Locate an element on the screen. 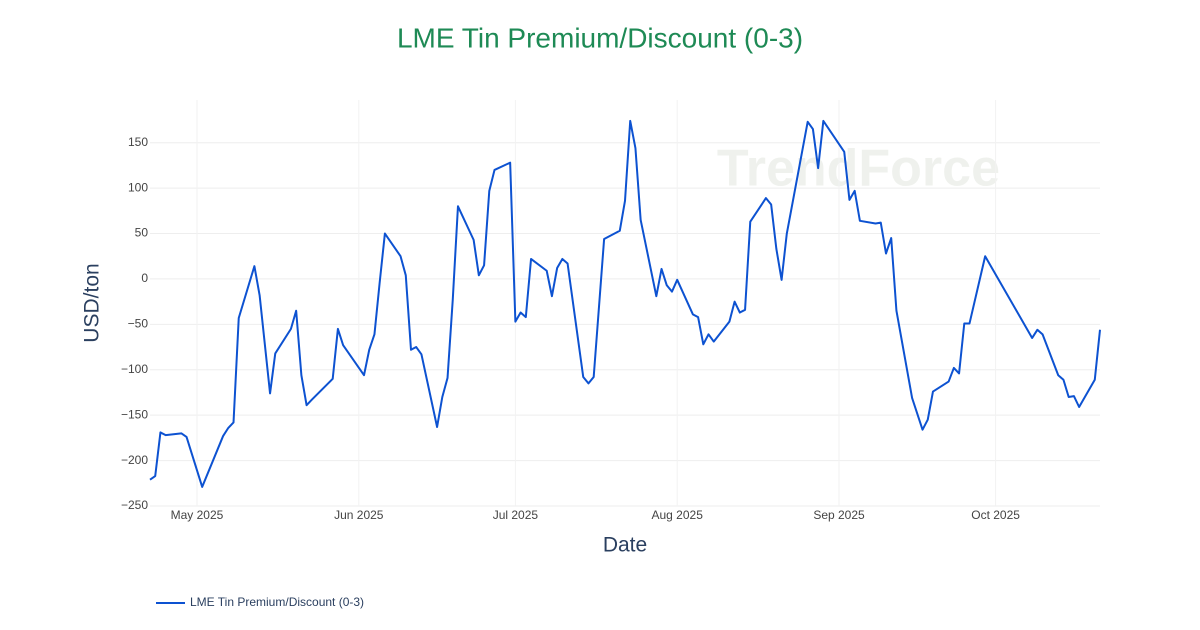 This screenshot has width=1200, height=630. chart-title: LME Tin Premium/Discount (0-3) is located at coordinates (600, 37).